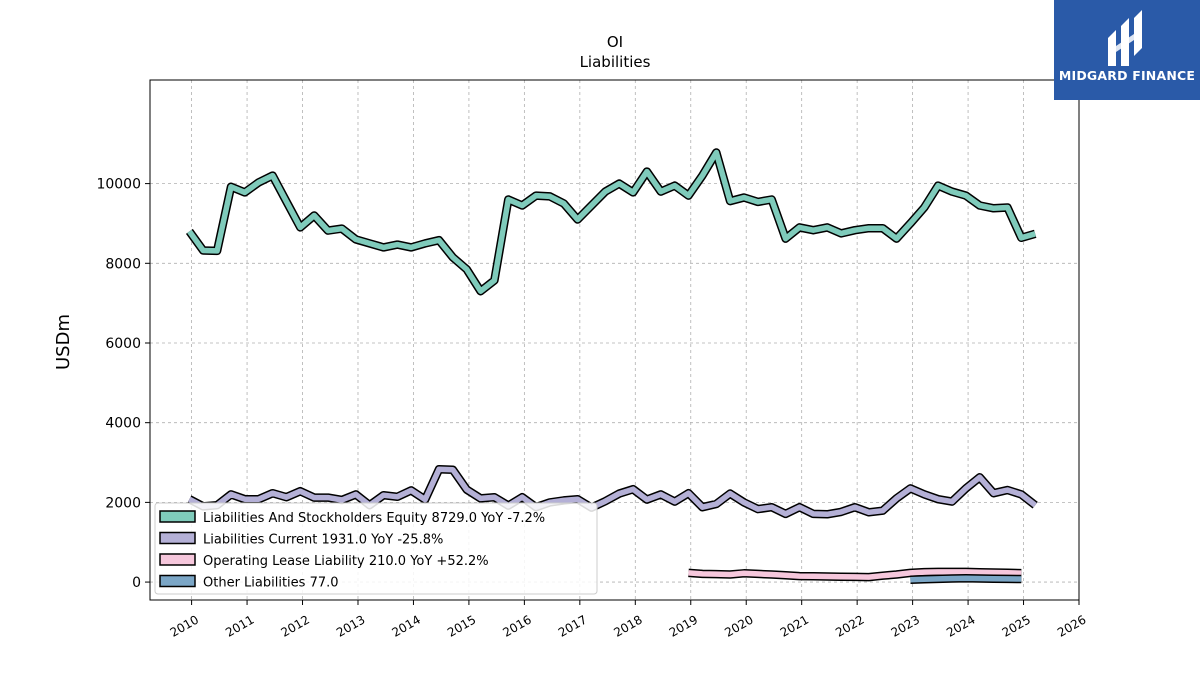  I want to click on y-tick-label: 10000, so click(118, 185).